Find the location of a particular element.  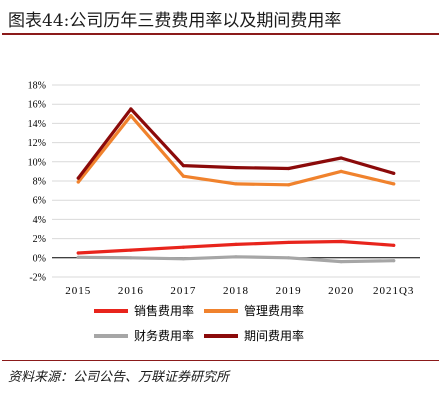

title-bar: 图表44:公司历年三费费用率以及期间费用率 is located at coordinates (220, 17).